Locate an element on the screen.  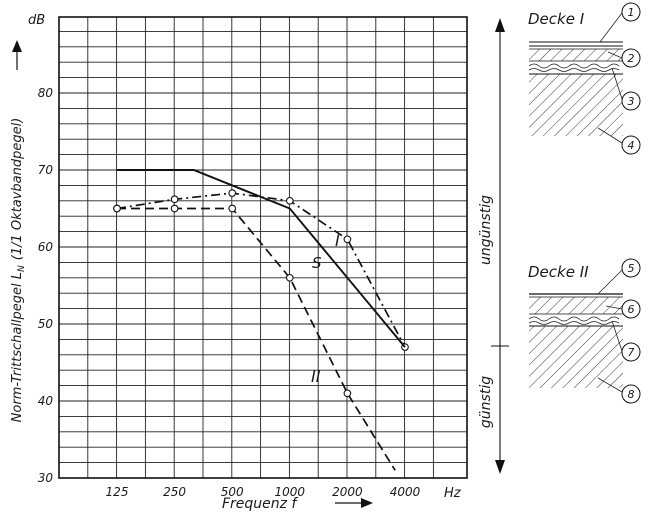
y-tick-label: 50 is located at coordinates (46, 324).